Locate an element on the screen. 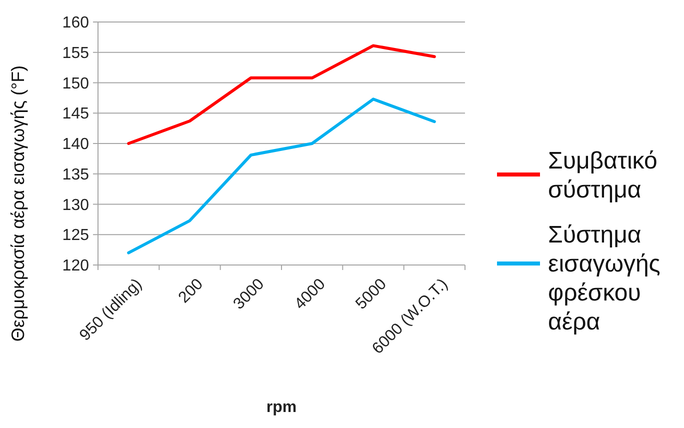  y-tick-label: 120 is located at coordinates (76, 266).